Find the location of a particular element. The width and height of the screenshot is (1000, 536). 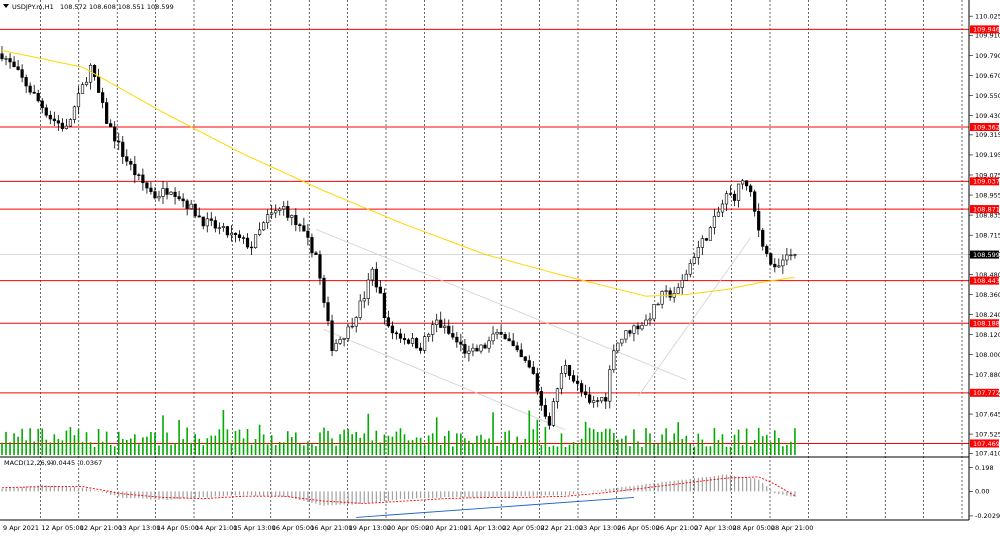

time-tick-label: 26 Apr 05:00 is located at coordinates (638, 528).